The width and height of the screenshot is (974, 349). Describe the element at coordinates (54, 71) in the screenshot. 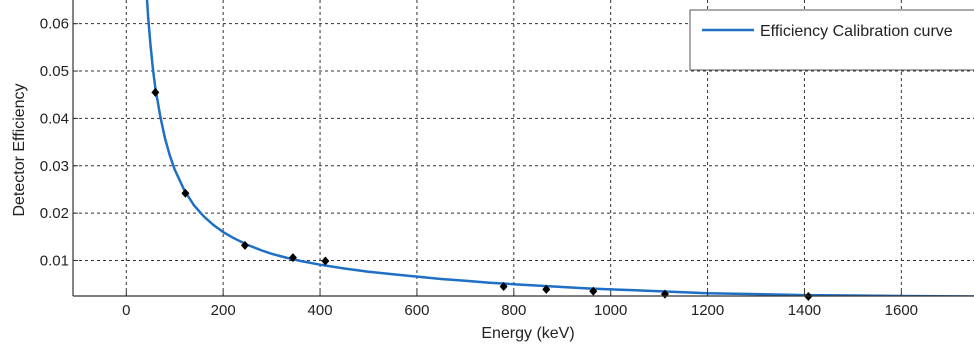

I see `y-tick-label: 0.05` at that location.